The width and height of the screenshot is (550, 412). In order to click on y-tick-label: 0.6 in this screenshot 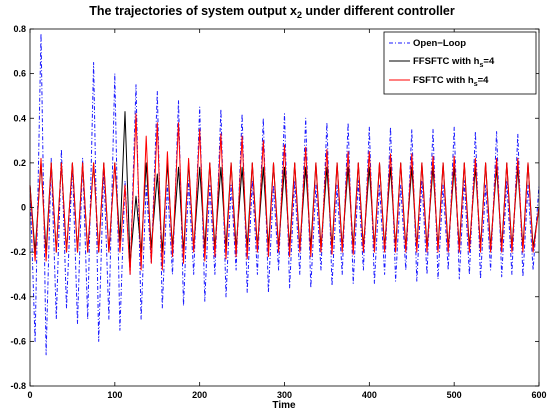, I will do `click(19, 74)`.